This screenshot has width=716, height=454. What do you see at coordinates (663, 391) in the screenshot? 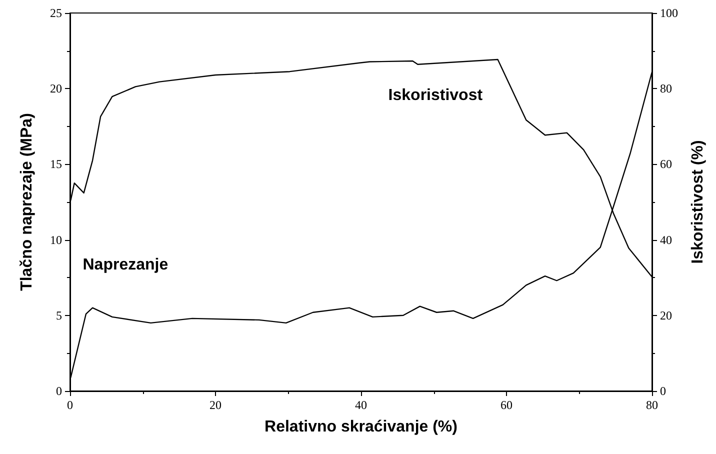
I see `y2-tick-label: 0` at bounding box center [663, 391].